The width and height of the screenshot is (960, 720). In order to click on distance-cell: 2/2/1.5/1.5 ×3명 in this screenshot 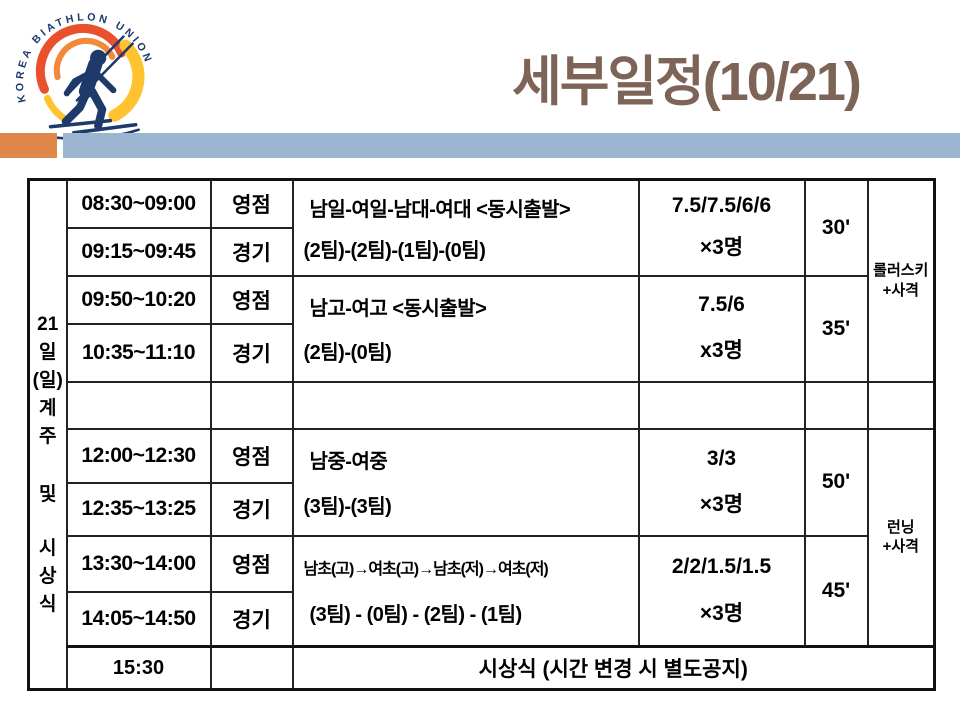, I will do `click(721, 591)`.